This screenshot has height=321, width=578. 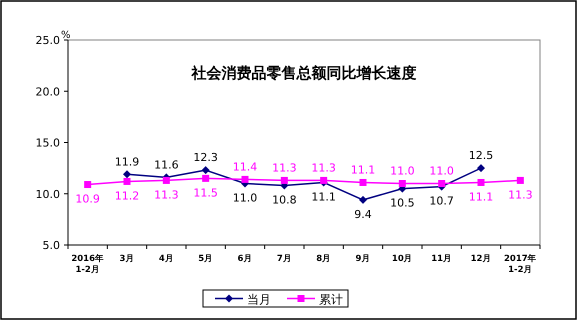 I want to click on data-label: 10.8, so click(x=284, y=200).